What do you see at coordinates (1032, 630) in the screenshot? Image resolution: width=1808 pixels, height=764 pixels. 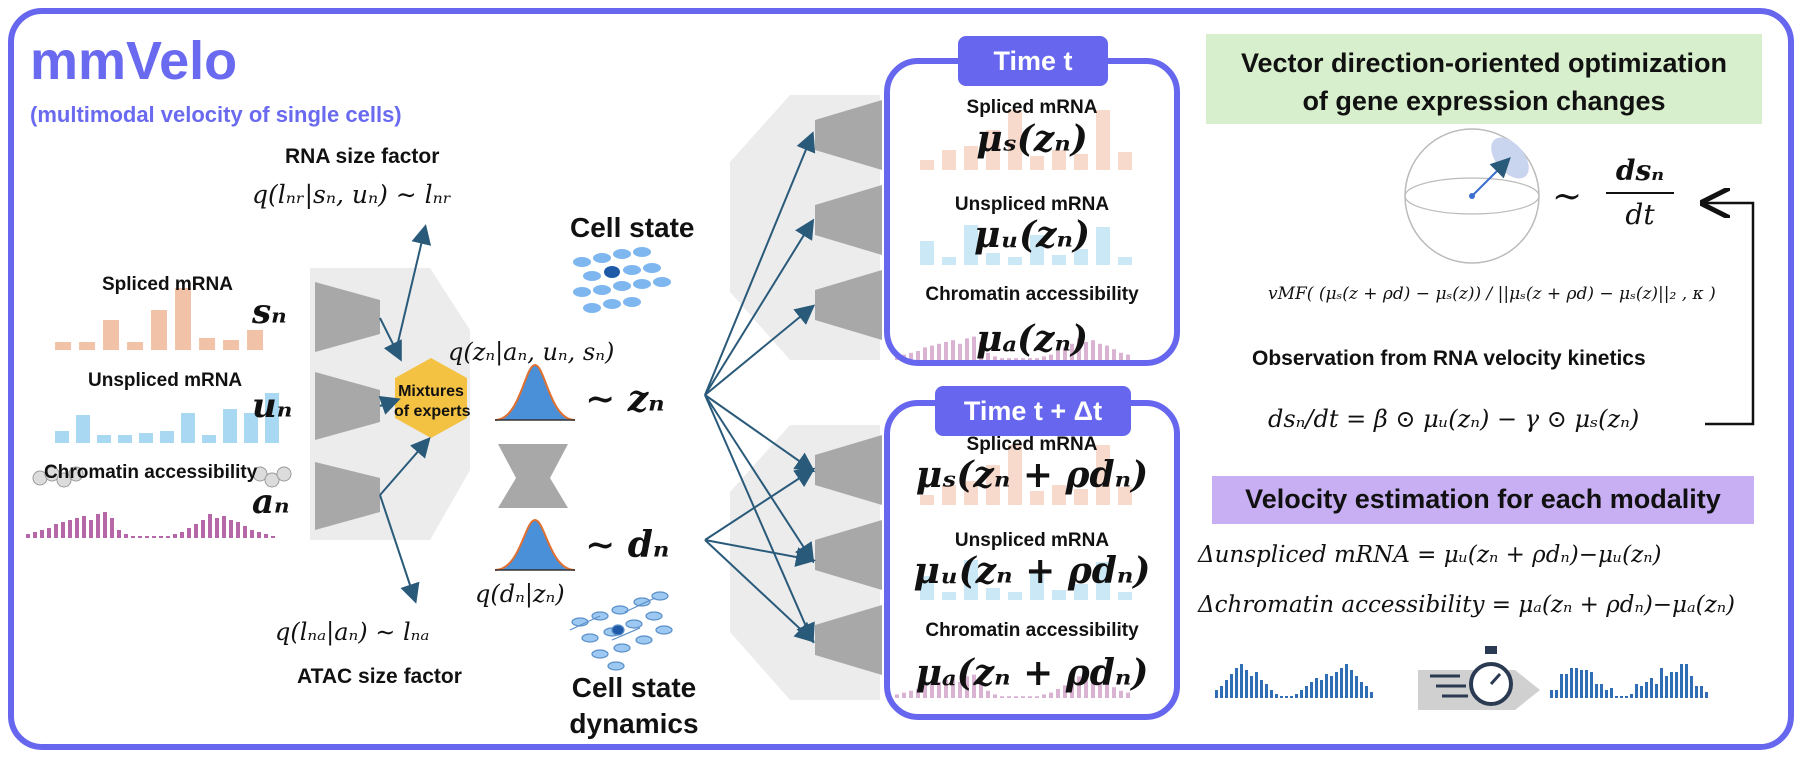 I see `time-dt-chromatin-label: Chromatin accessibility` at bounding box center [1032, 630].